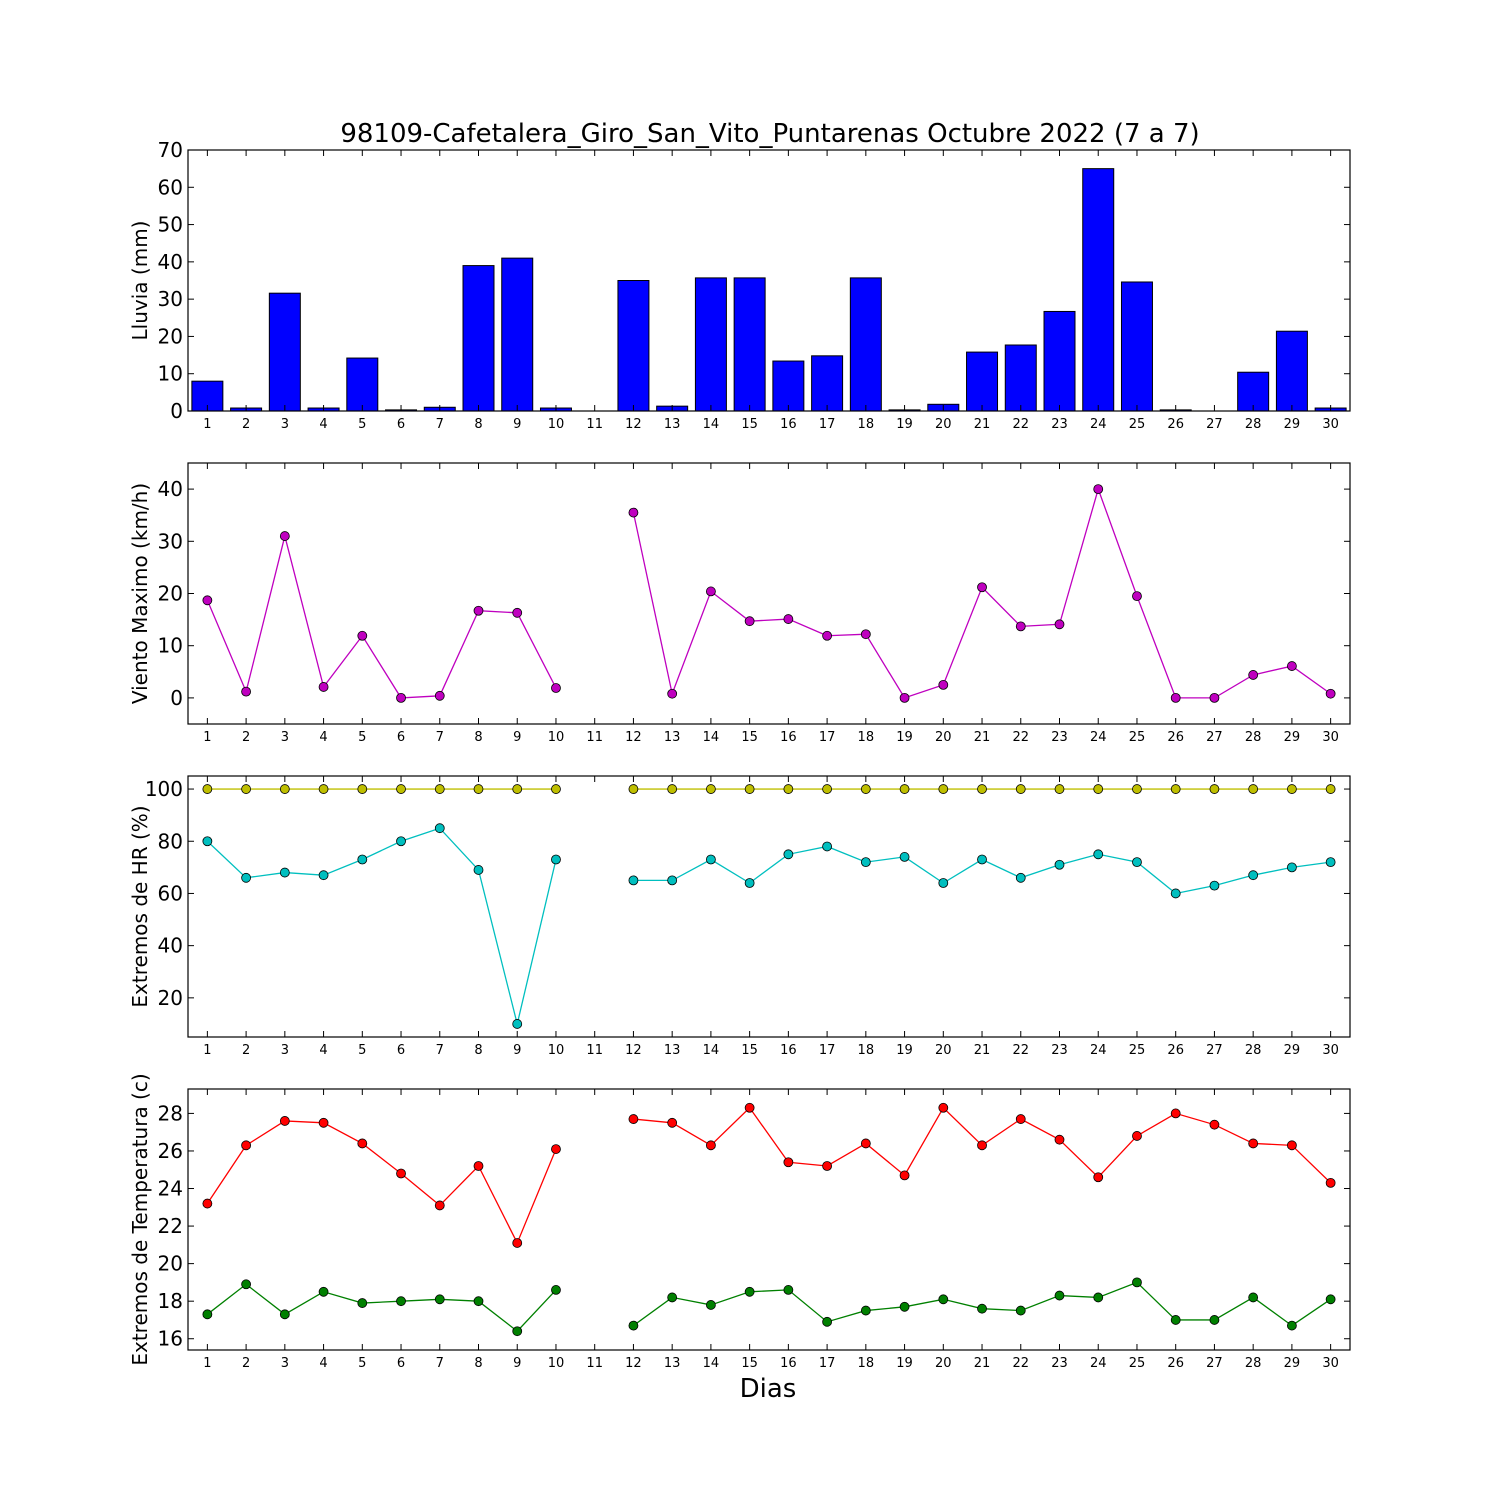 The width and height of the screenshot is (1500, 1500). What do you see at coordinates (1214, 1050) in the screenshot?
I see `x-tick-label: 27` at bounding box center [1214, 1050].